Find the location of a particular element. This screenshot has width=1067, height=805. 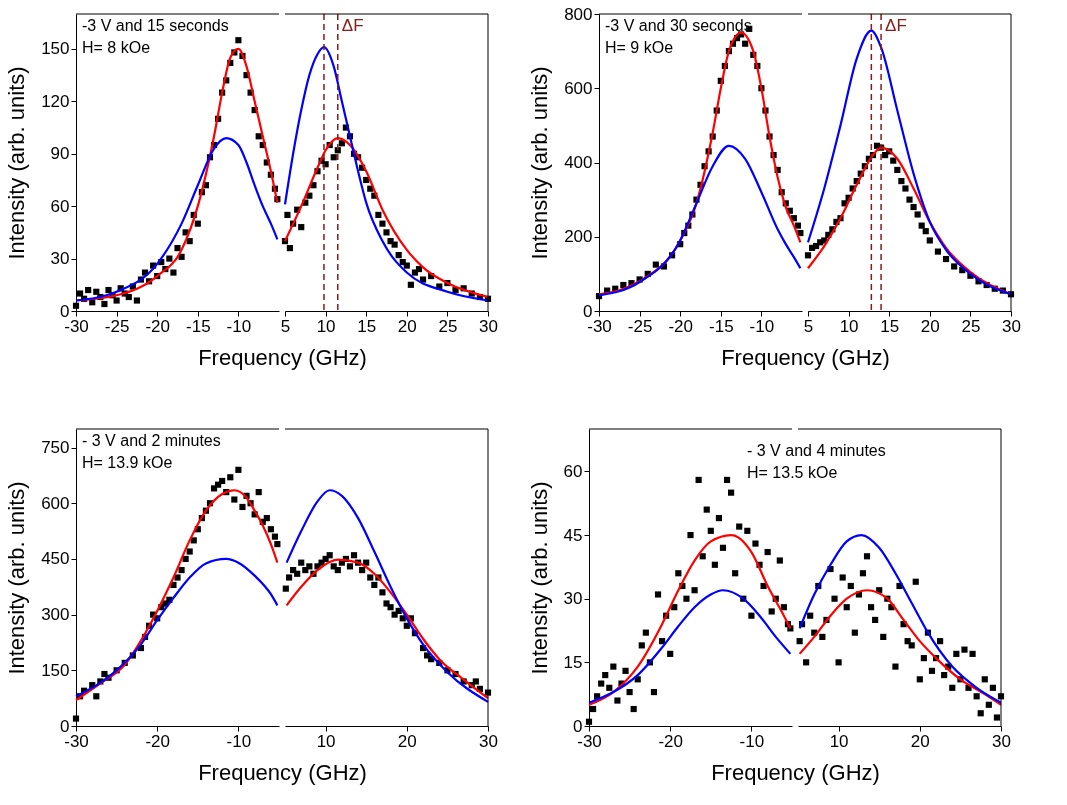

annotation: - 3 V and 2 minutes is located at coordinates (151, 440).